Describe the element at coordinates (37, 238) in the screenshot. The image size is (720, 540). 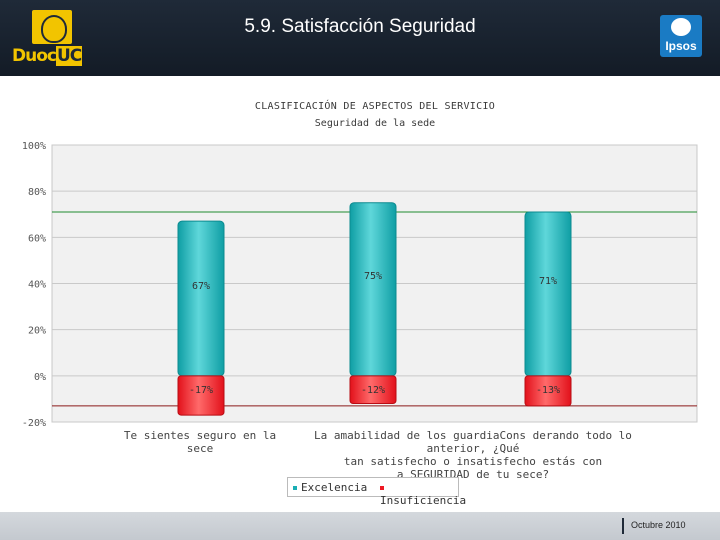
I see `y-tick-label: 60%` at that location.